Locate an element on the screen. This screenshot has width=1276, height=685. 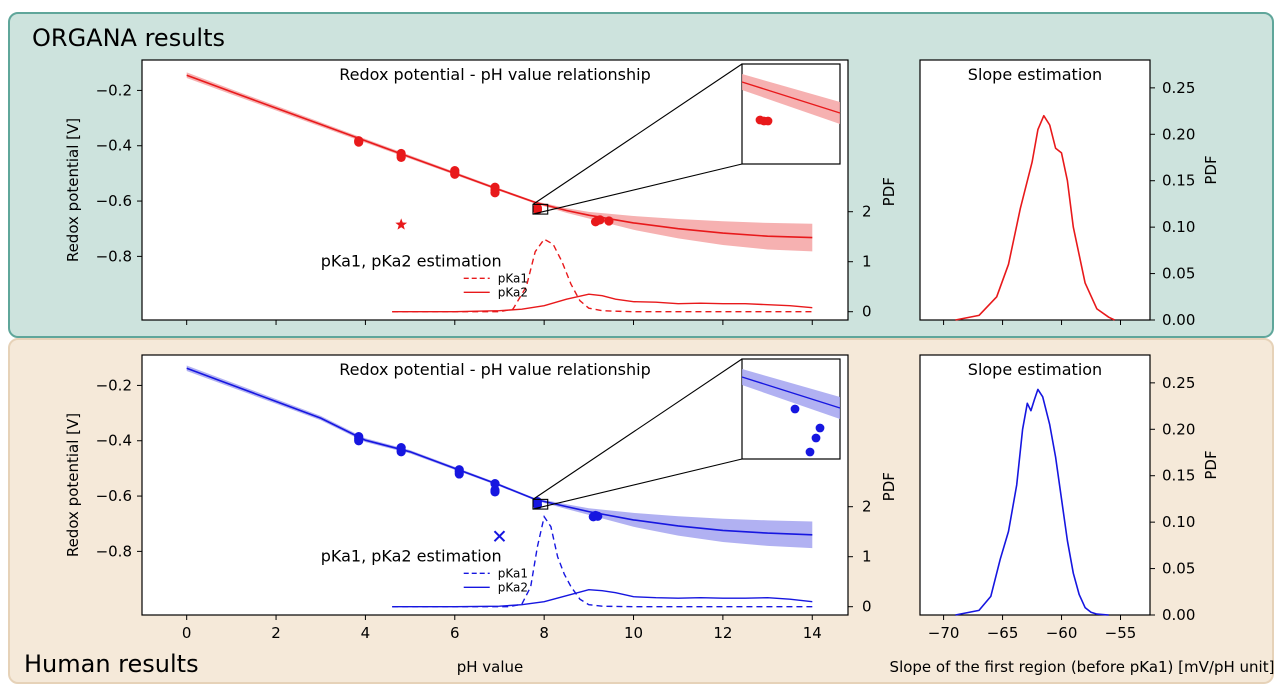
human-slope-x-tick-label: −55 is located at coordinates (1121, 633).